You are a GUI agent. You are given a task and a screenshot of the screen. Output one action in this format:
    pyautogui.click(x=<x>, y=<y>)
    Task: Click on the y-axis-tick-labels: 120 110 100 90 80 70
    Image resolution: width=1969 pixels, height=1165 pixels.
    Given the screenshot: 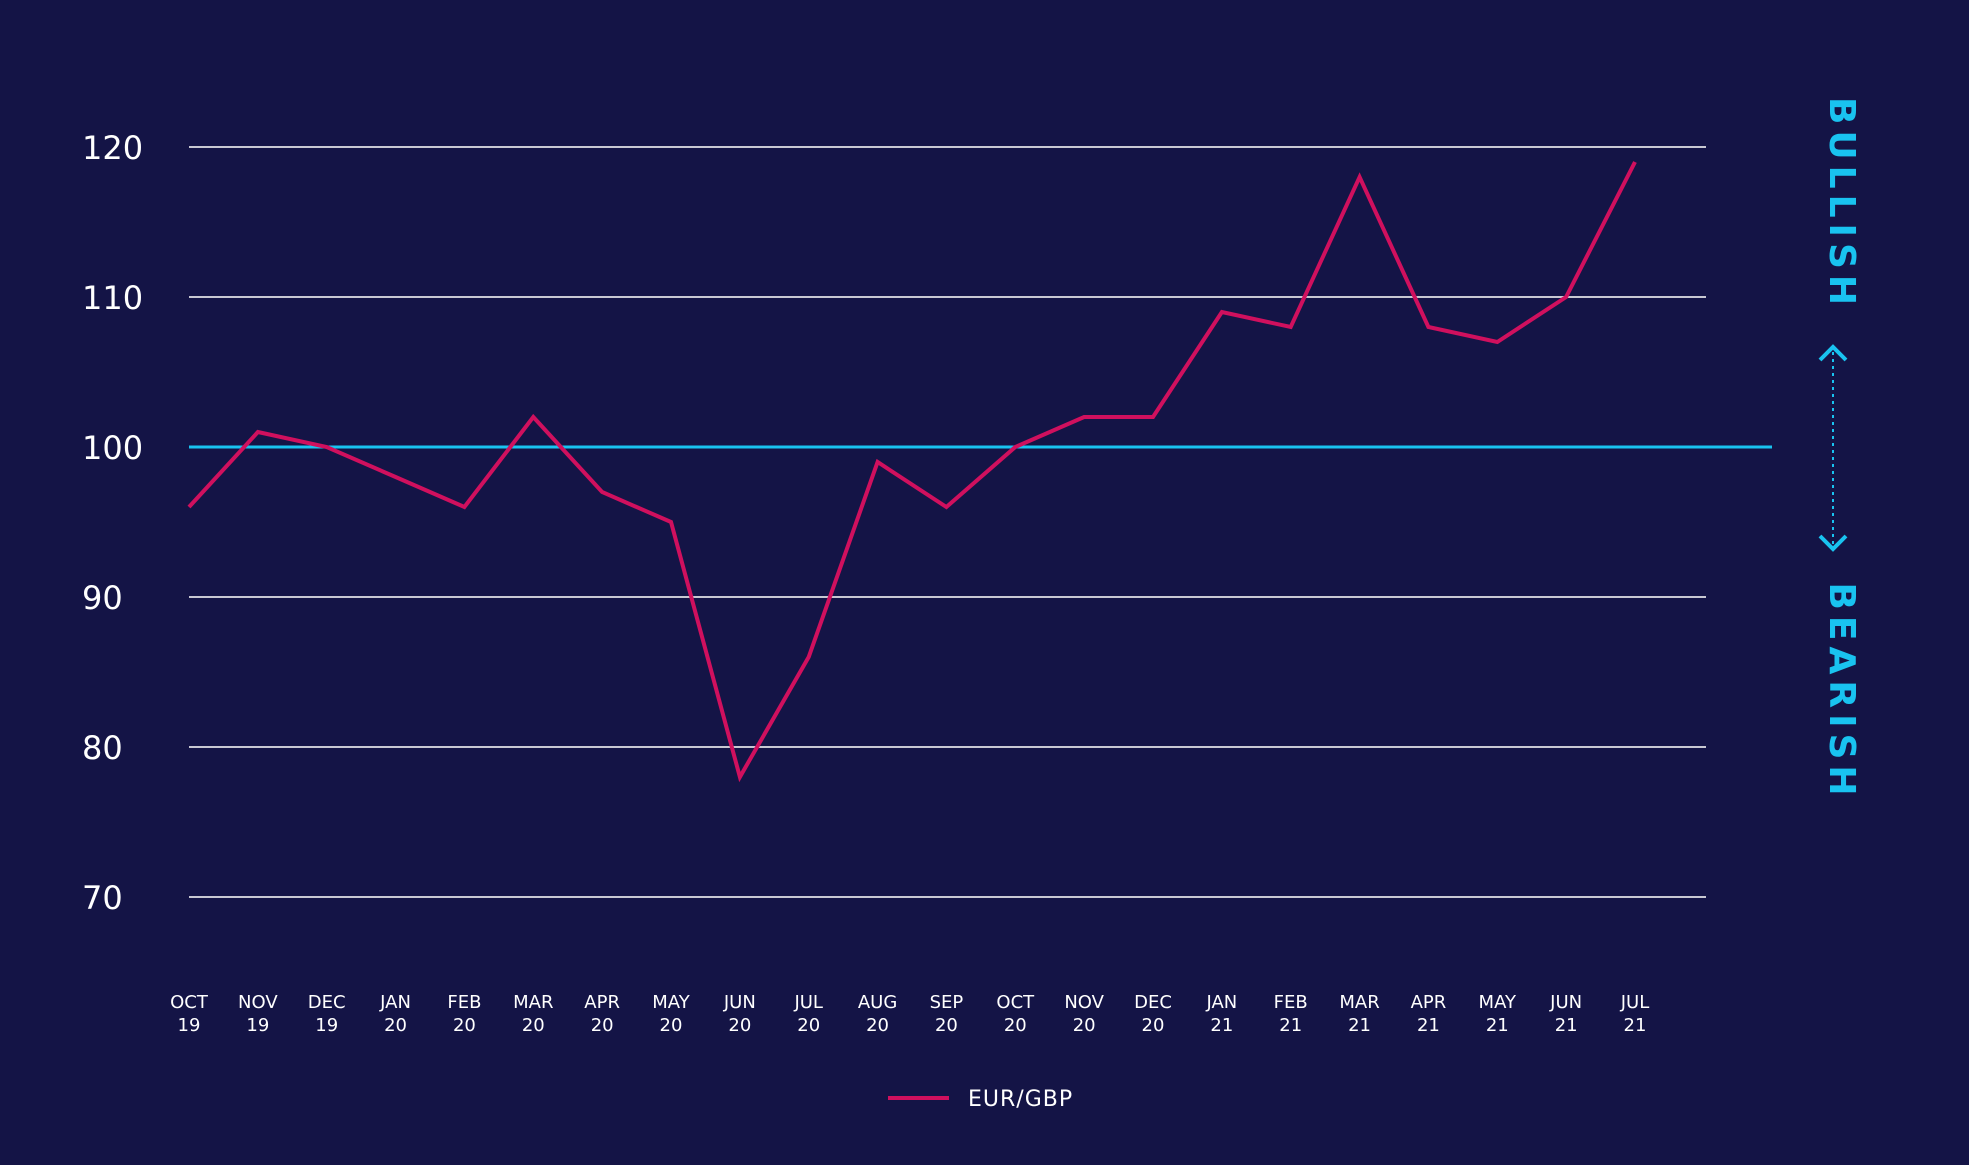 What is the action you would take?
    pyautogui.click(x=112, y=523)
    